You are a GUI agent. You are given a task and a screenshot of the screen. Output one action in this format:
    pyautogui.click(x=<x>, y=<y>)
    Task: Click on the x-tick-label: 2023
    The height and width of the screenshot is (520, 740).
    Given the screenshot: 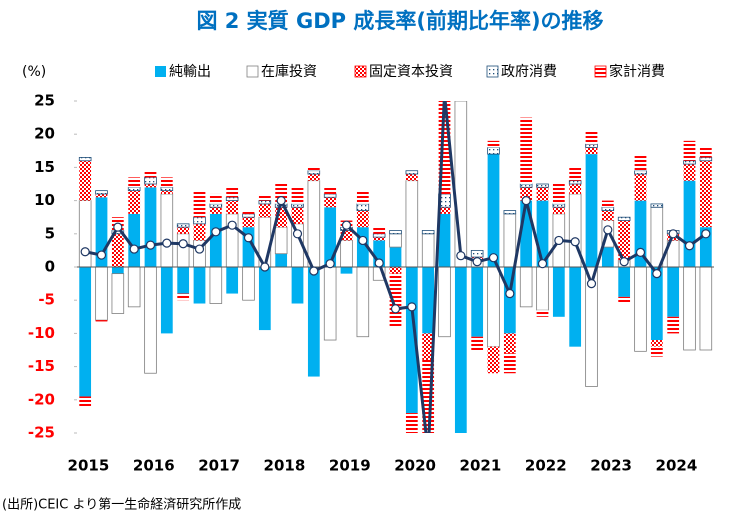 What is the action you would take?
    pyautogui.click(x=611, y=466)
    